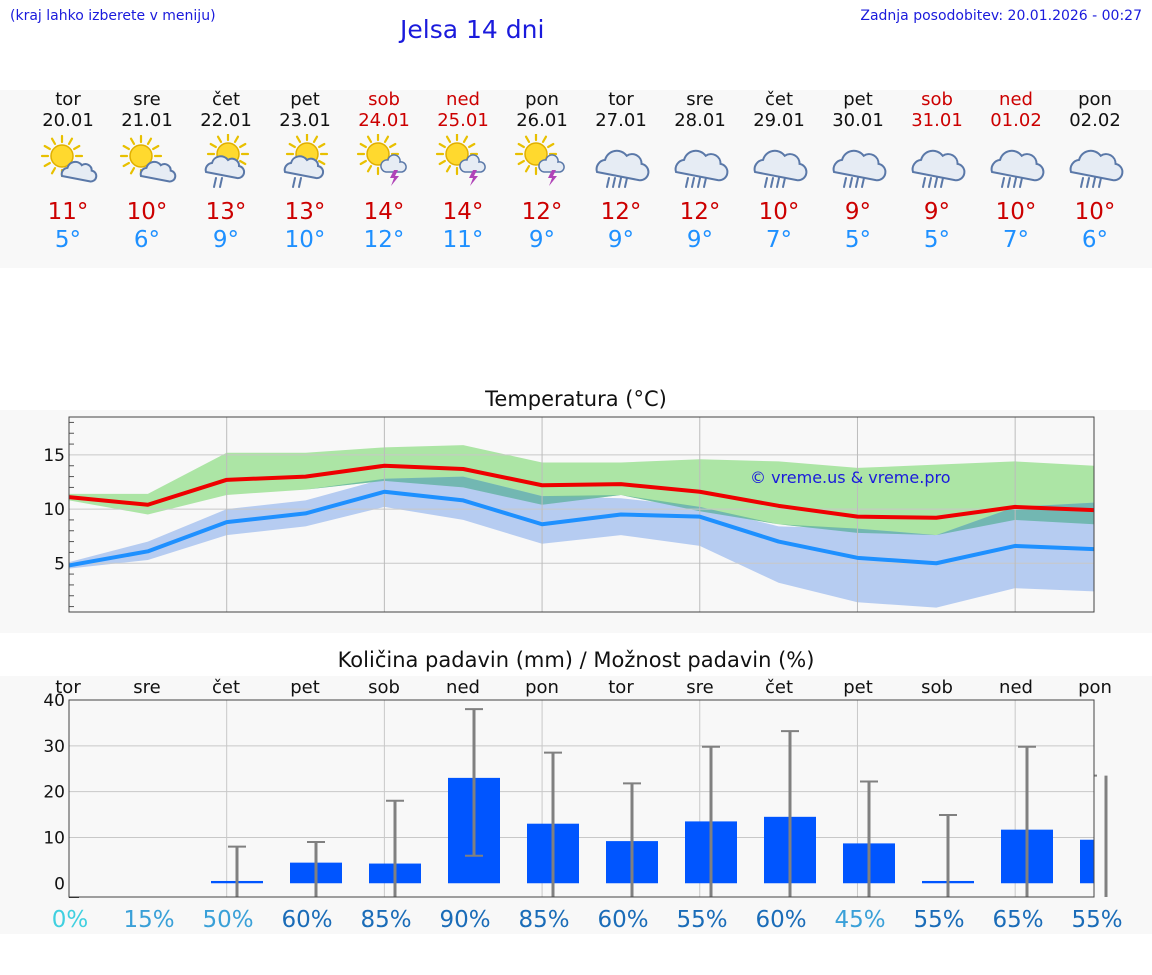  I want to click on day-column: tor 27.01 12° 9°, so click(621, 172).